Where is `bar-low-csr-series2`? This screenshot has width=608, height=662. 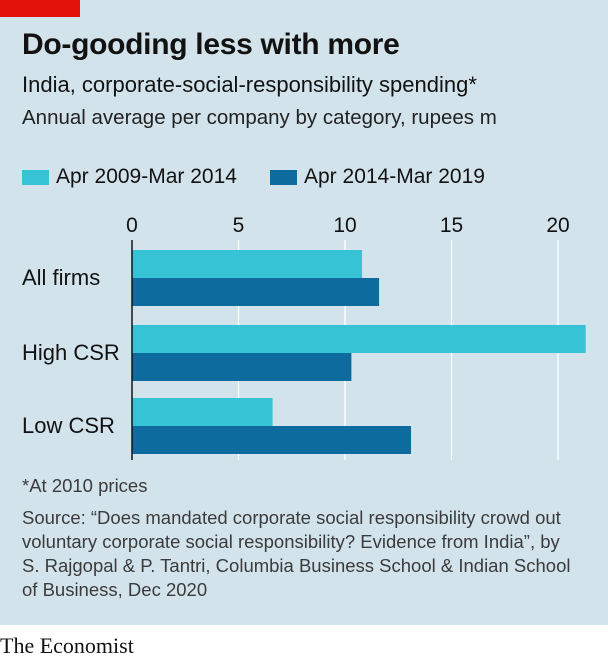
bar-low-csr-series2 is located at coordinates (272, 440).